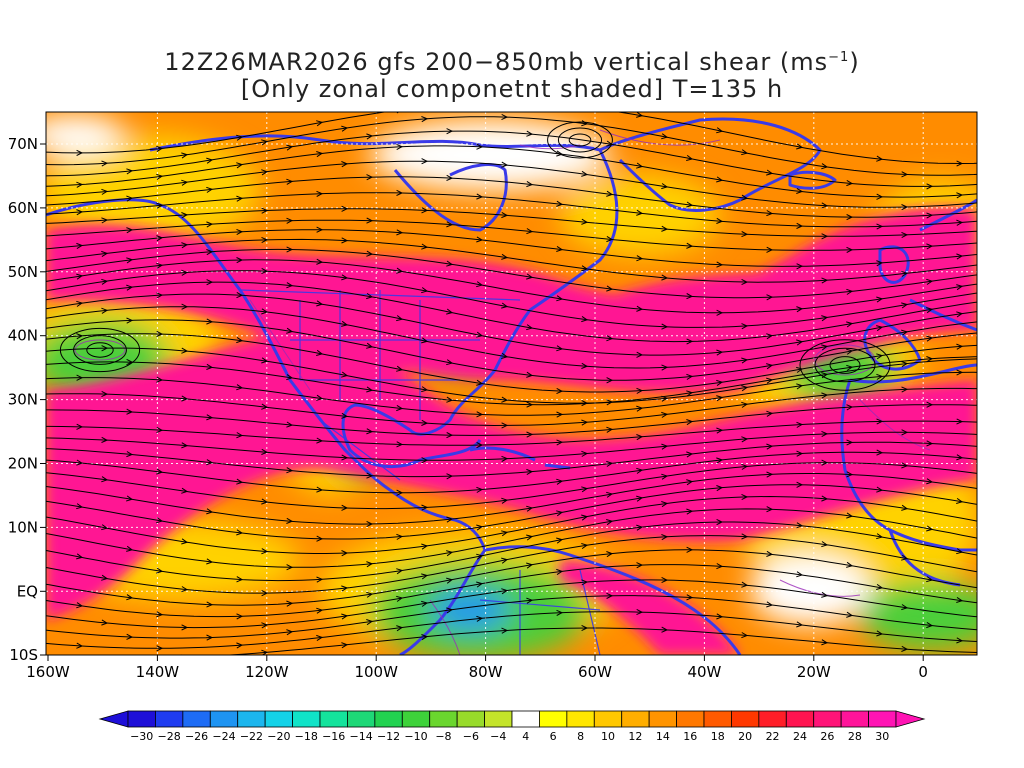  What do you see at coordinates (27, 399) in the screenshot?
I see `latitude-axis: 70N 60N 50N 40N 30N 20N 10N EQ 10S` at bounding box center [27, 399].